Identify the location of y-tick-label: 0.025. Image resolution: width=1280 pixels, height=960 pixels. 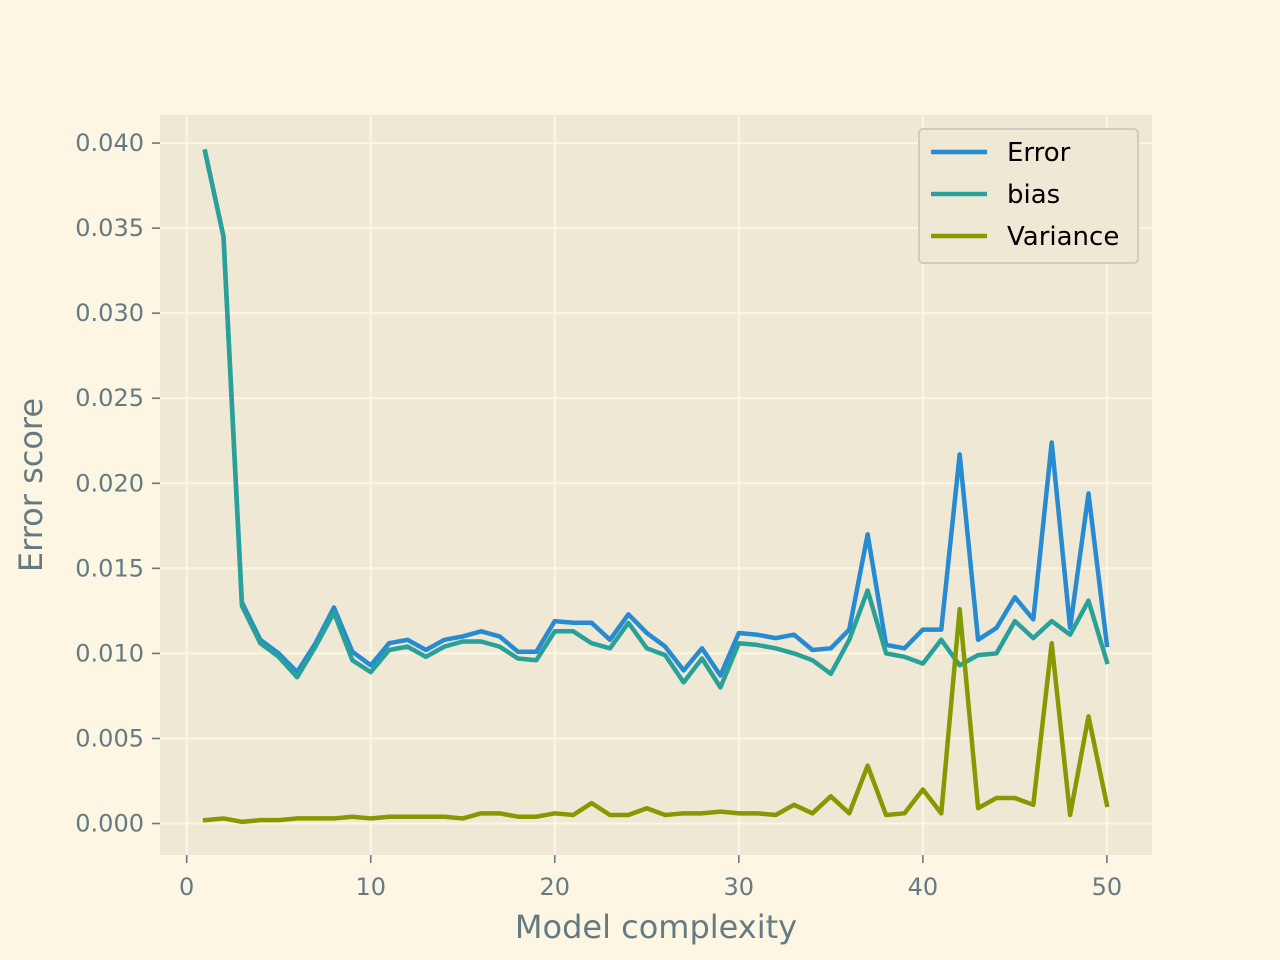
(109, 398).